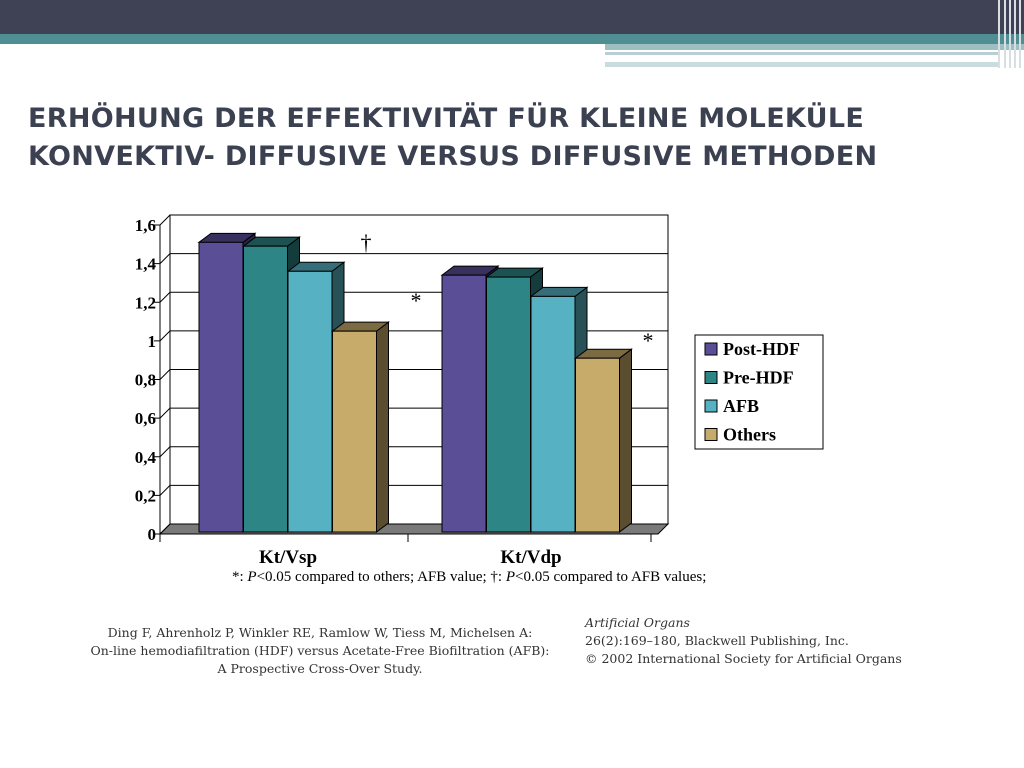 This screenshot has width=1024, height=768. Describe the element at coordinates (512, 39) in the screenshot. I see `header-band-teal` at that location.